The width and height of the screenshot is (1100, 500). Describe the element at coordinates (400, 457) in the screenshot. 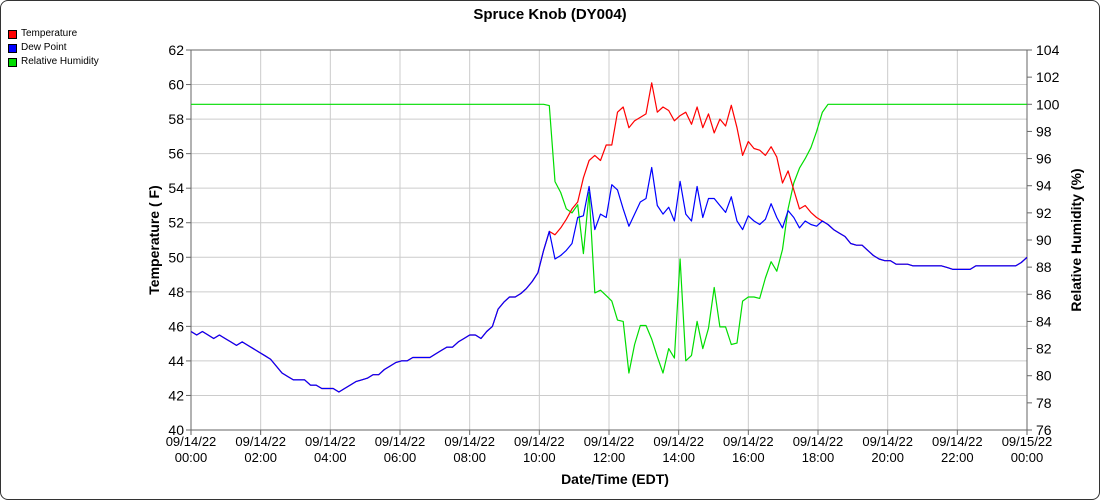

I see `x-tick-time: 06:00` at that location.